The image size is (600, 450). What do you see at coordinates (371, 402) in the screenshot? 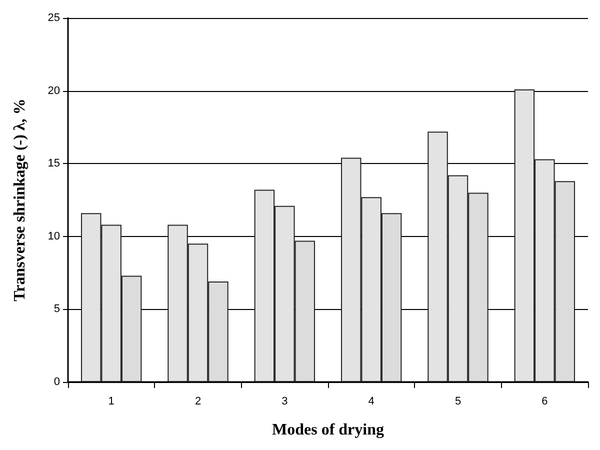
I see `x-tick-label: 4` at bounding box center [371, 402].